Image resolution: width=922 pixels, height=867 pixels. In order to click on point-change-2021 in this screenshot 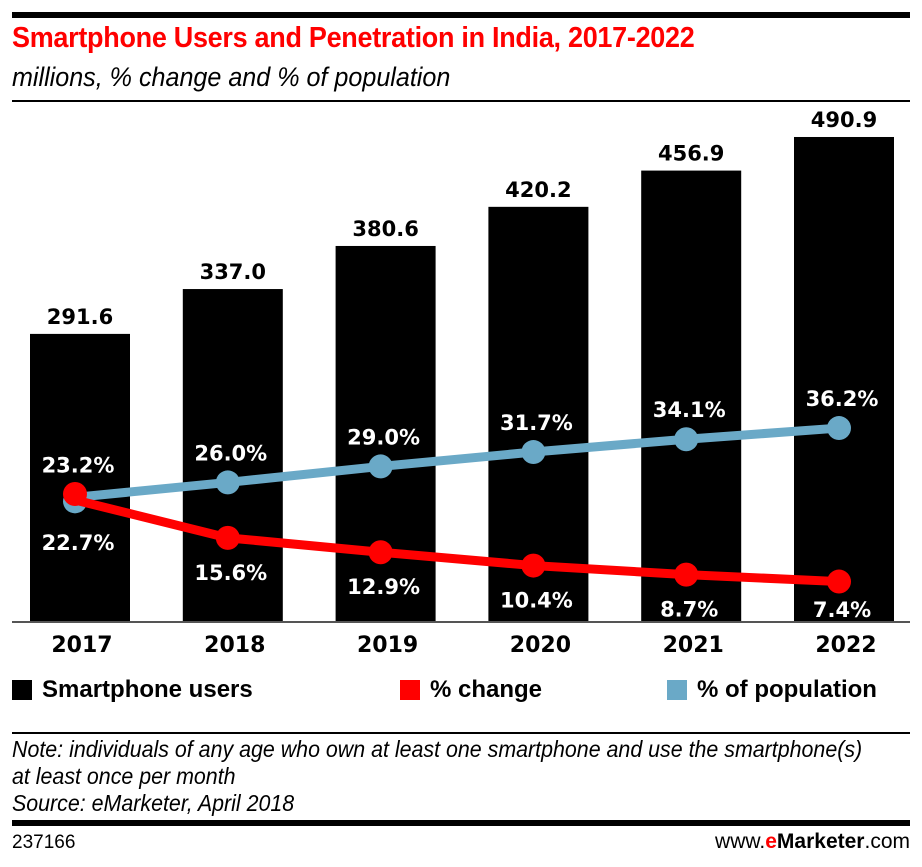, I will do `click(686, 574)`.